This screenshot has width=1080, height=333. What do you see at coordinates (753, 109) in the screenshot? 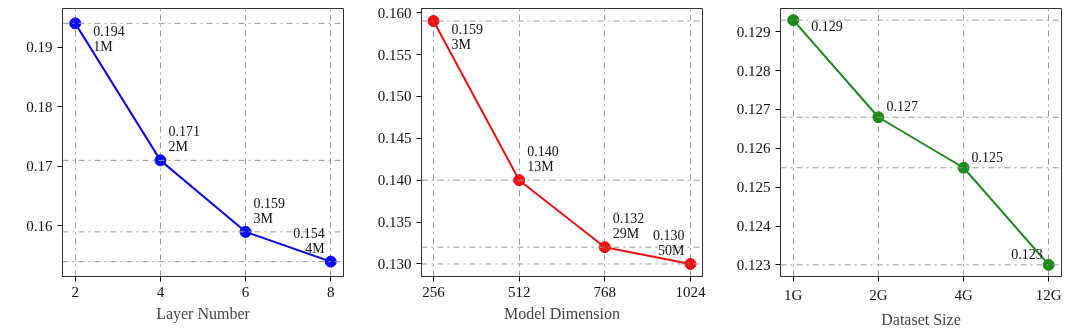
I see `y-tick-label: 0.127` at bounding box center [753, 109].